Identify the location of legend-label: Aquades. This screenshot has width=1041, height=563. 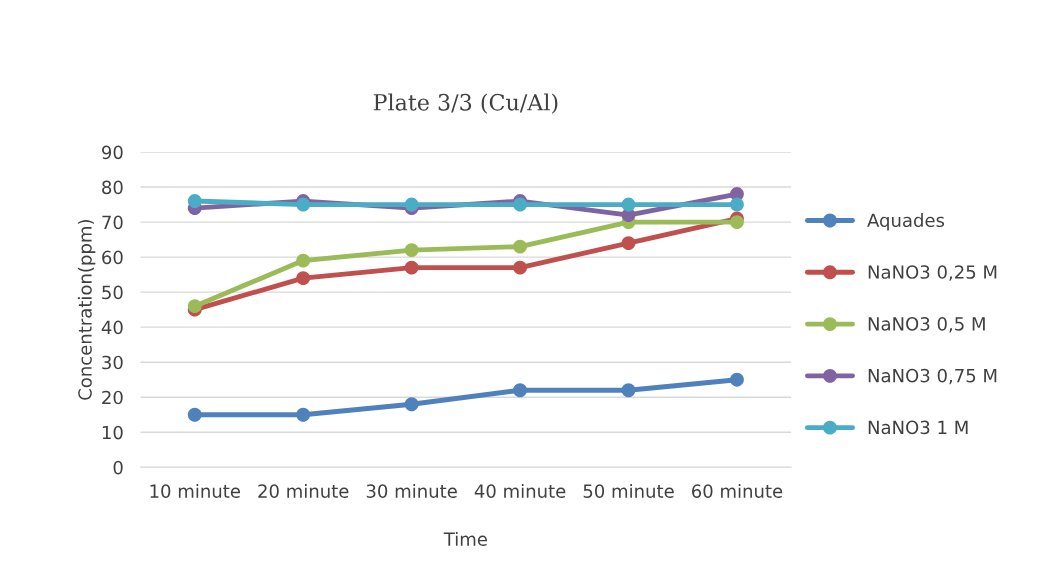
(906, 222).